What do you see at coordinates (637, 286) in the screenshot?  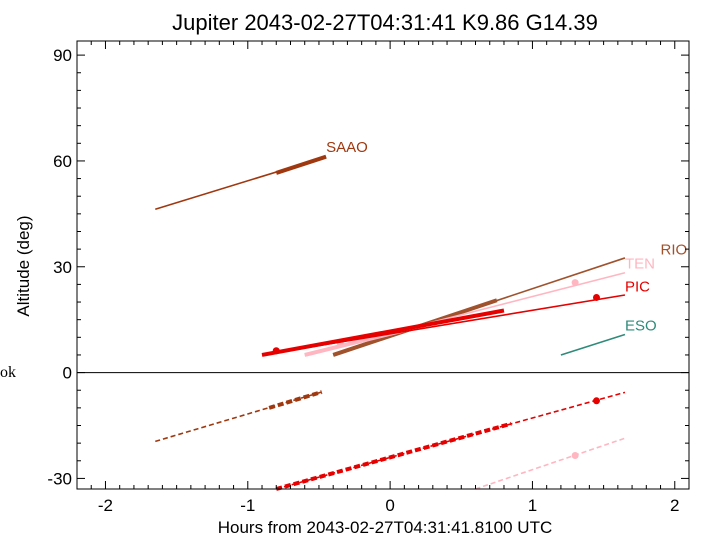 I see `pic-label: PIC` at bounding box center [637, 286].